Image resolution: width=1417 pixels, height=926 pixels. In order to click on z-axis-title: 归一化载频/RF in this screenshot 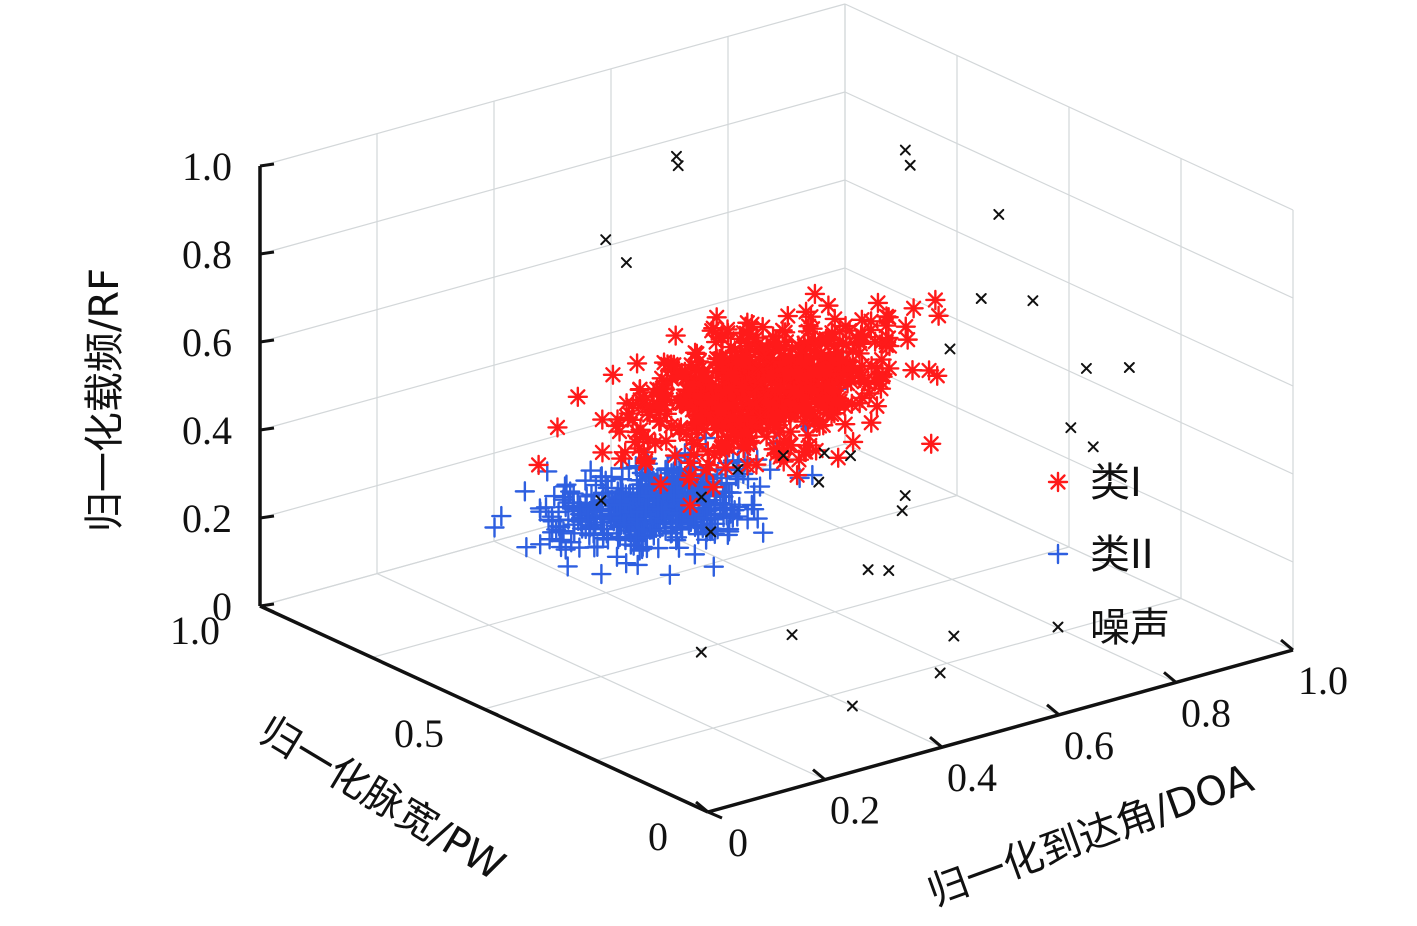, I will do `click(105, 400)`.